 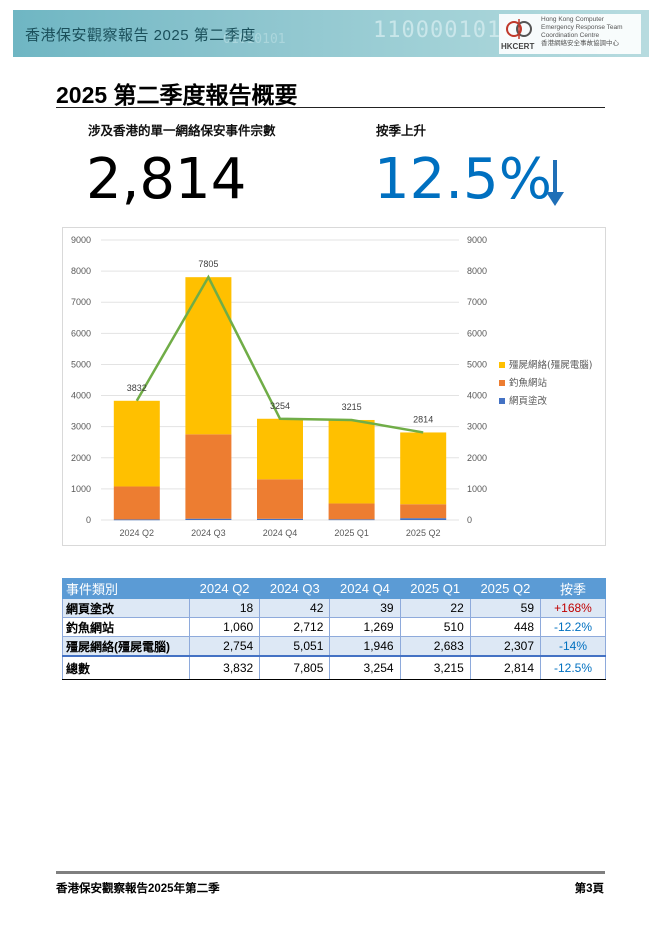 I want to click on table-cell: 2,754, so click(x=224, y=646).